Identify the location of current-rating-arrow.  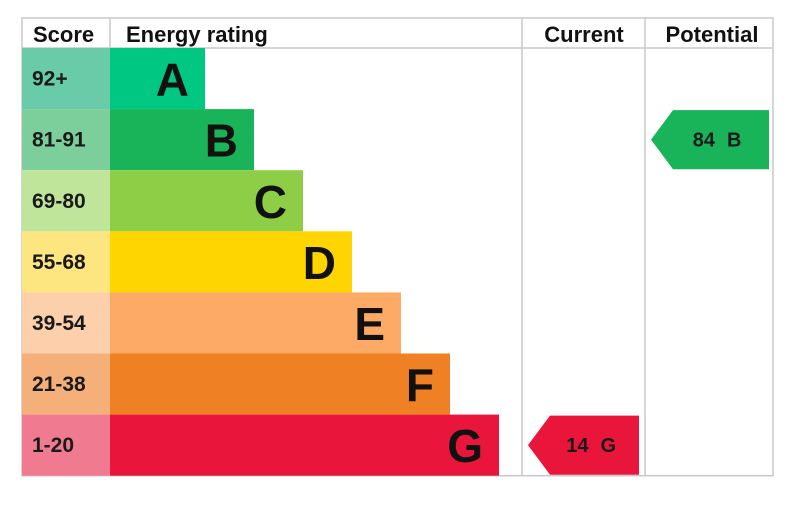
(583, 445).